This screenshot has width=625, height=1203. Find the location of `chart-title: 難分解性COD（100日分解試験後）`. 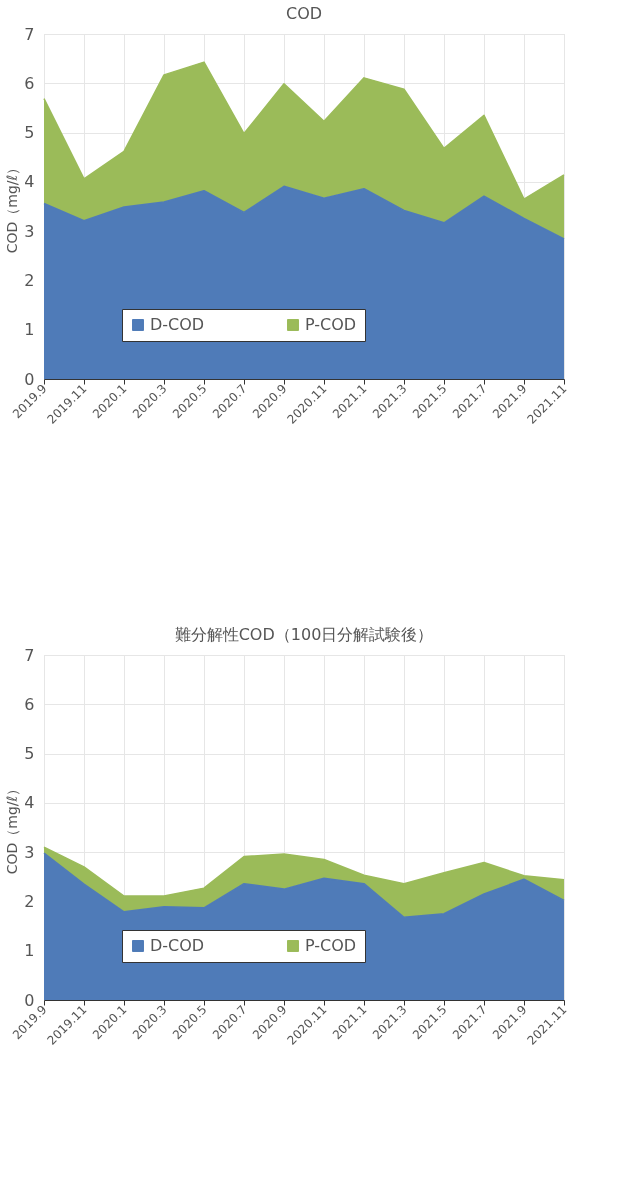

chart-title: 難分解性COD（100日分解試験後） is located at coordinates (304, 634).